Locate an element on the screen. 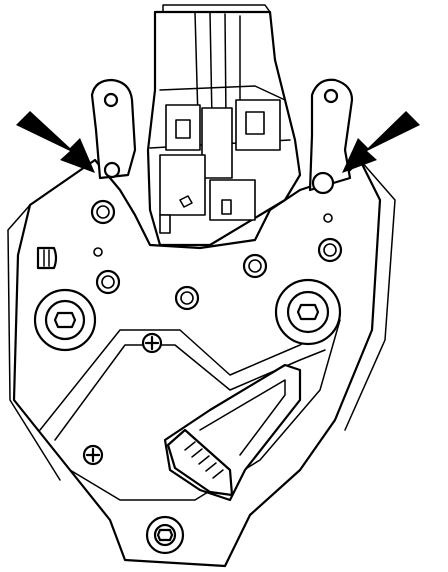  housing-right-rim is located at coordinates (370, 295).